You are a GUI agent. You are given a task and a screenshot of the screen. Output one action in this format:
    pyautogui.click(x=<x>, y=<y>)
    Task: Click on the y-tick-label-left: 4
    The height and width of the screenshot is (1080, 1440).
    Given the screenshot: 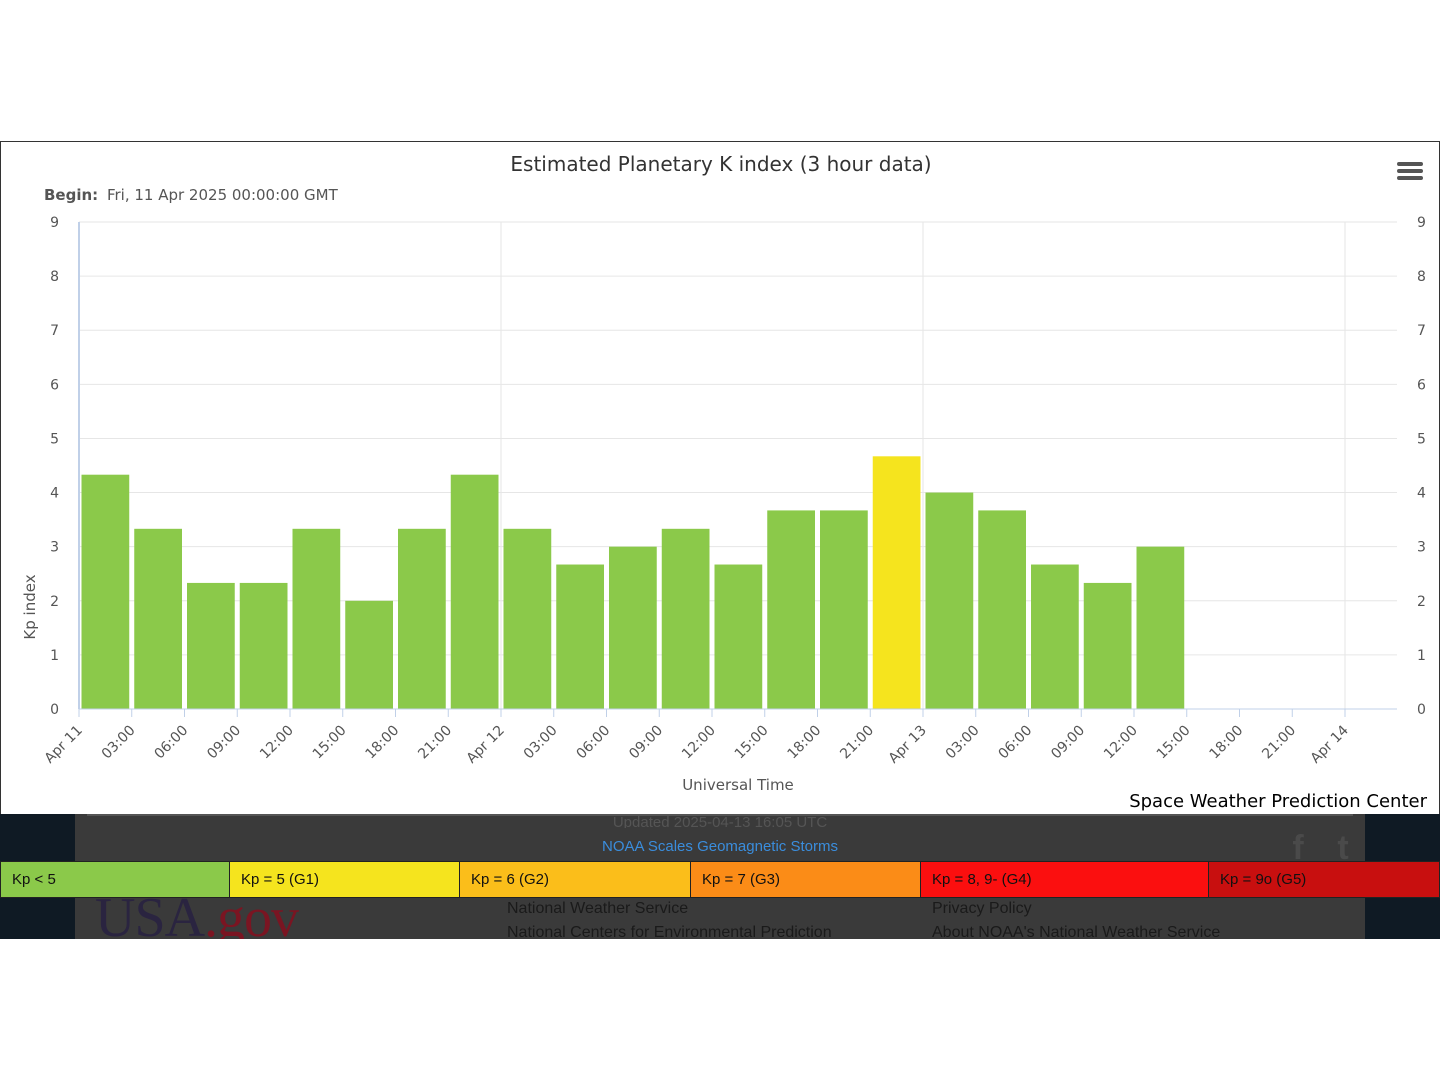 What is the action you would take?
    pyautogui.click(x=54, y=494)
    